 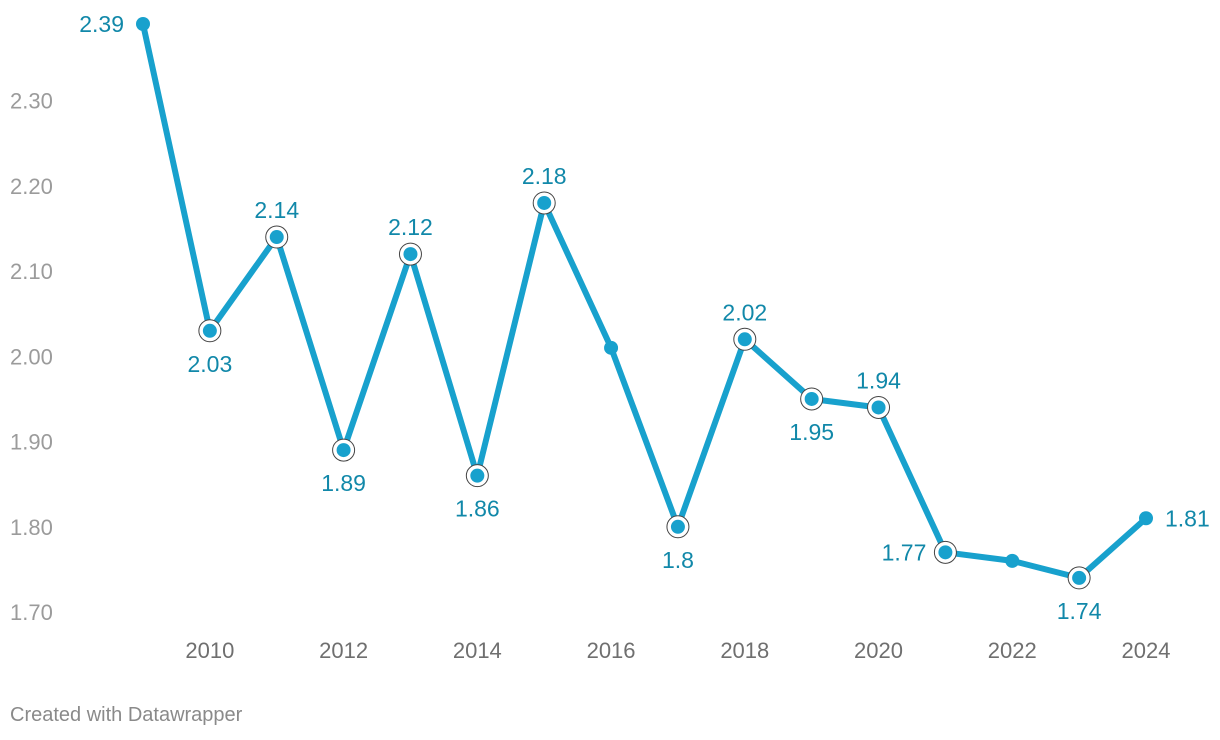 What do you see at coordinates (209, 650) in the screenshot?
I see `x-tick-label: 2010` at bounding box center [209, 650].